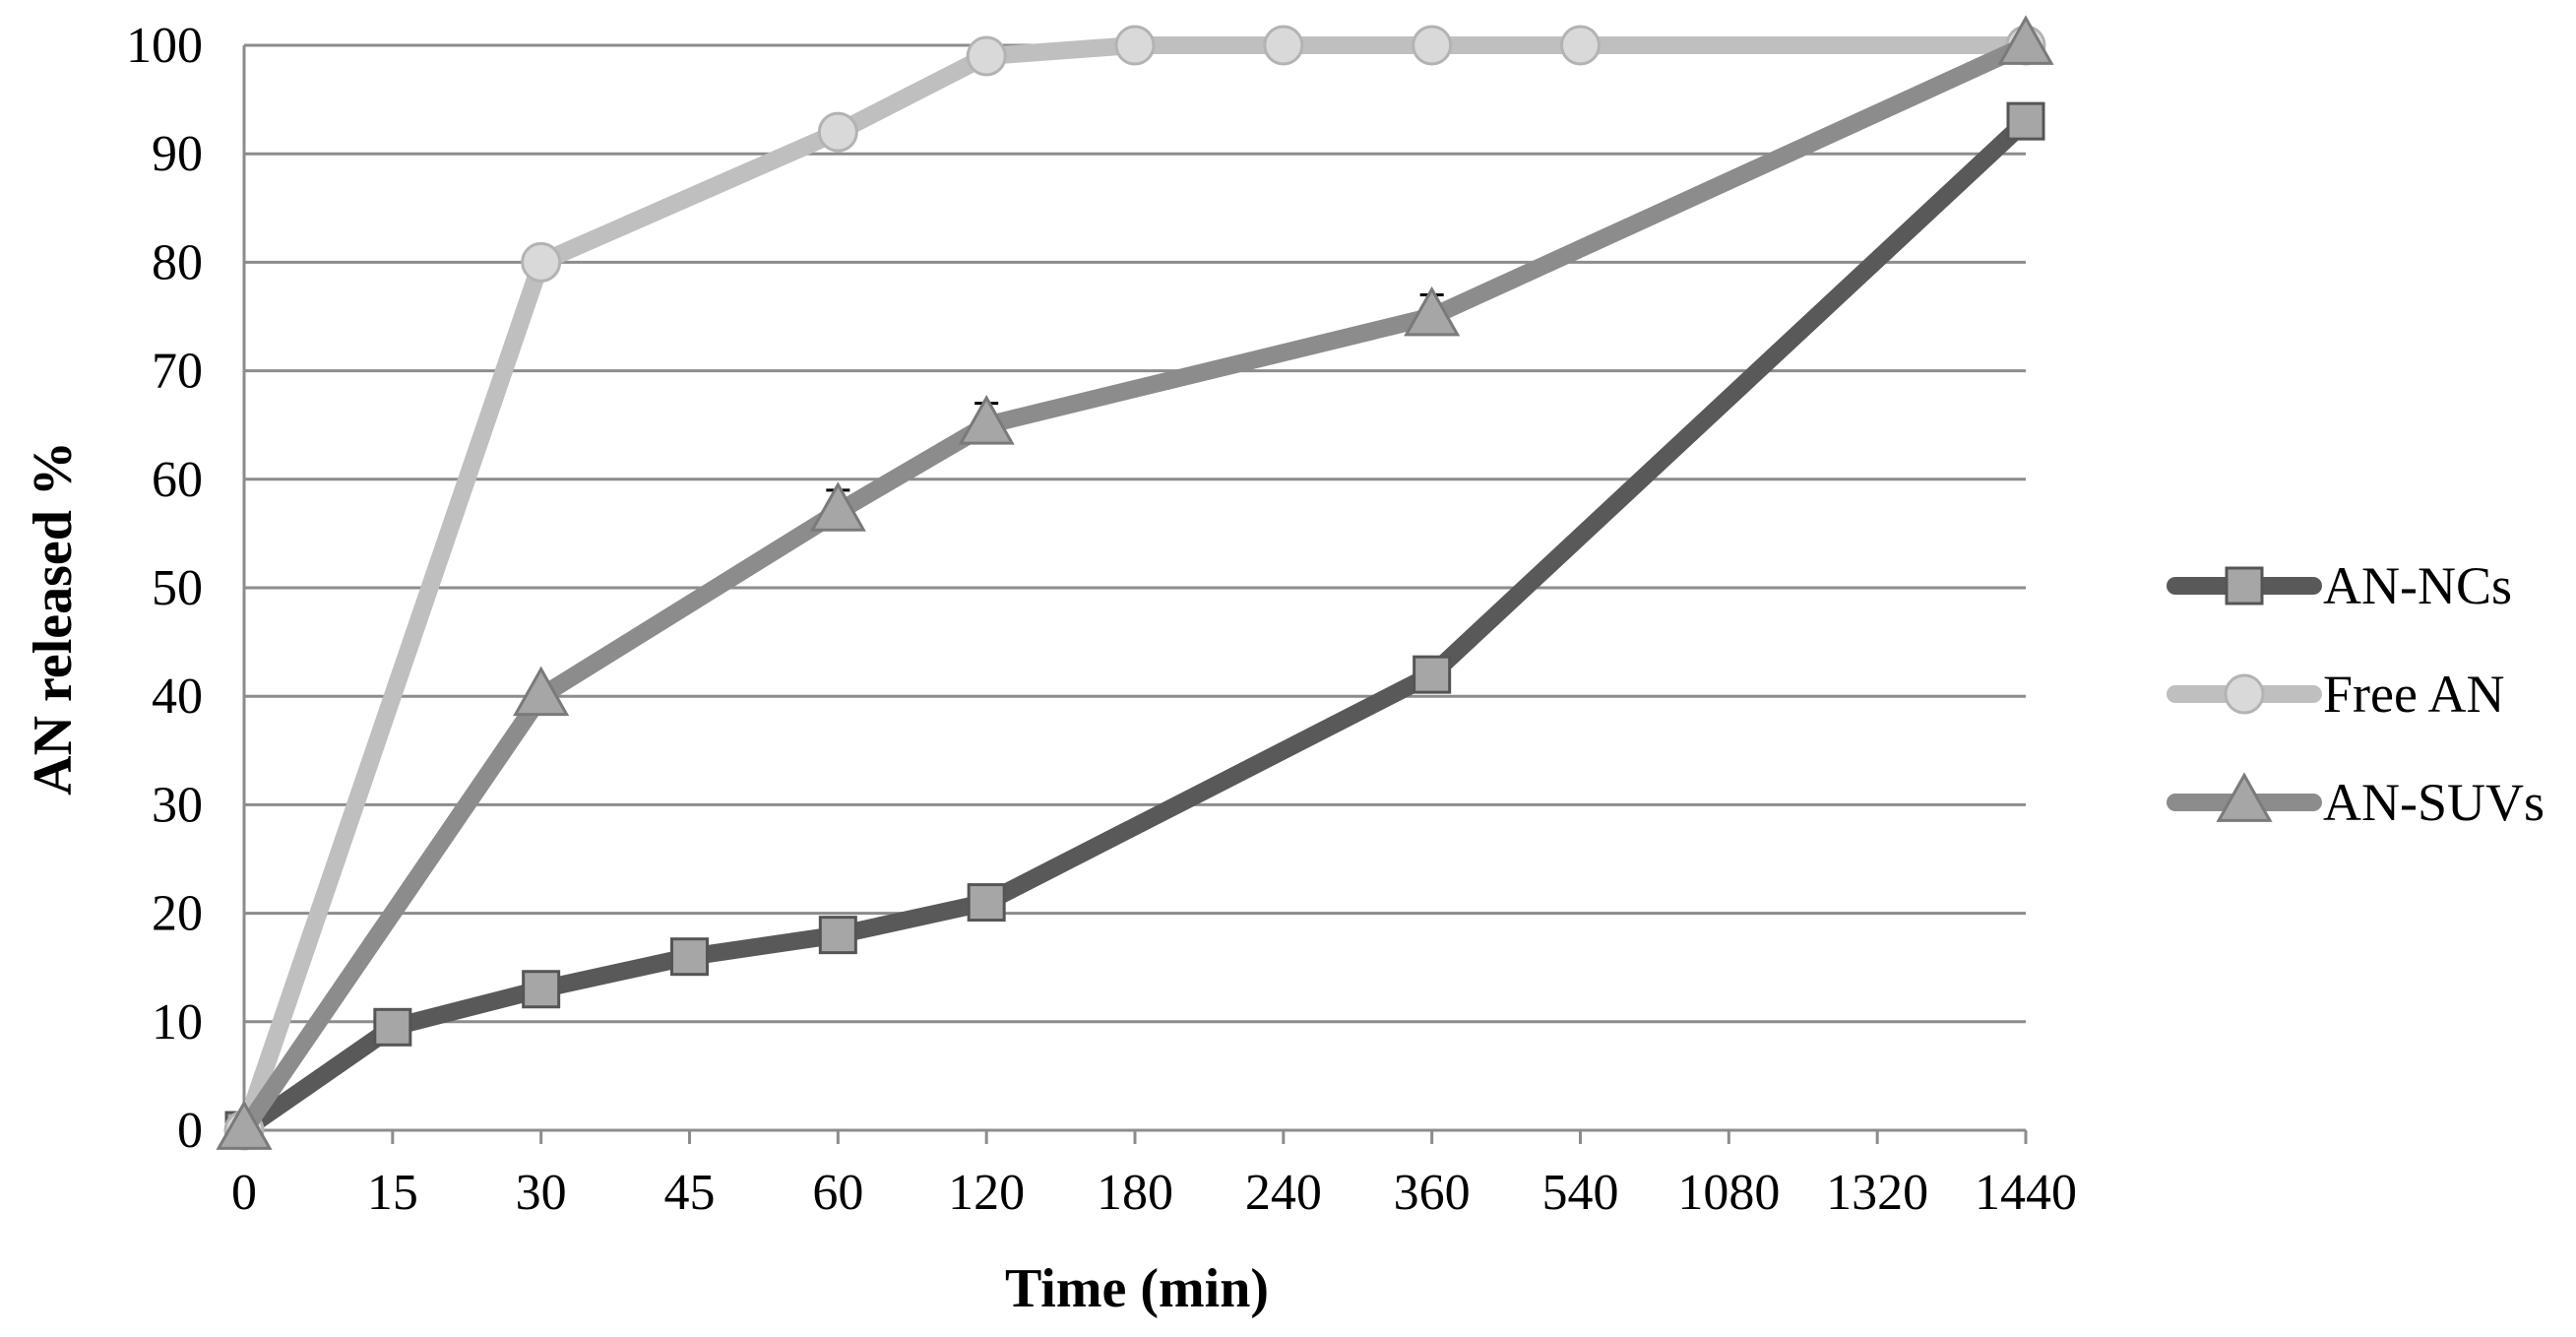 The height and width of the screenshot is (1337, 2576). I want to click on legend-item: Free AN, so click(2335, 695).